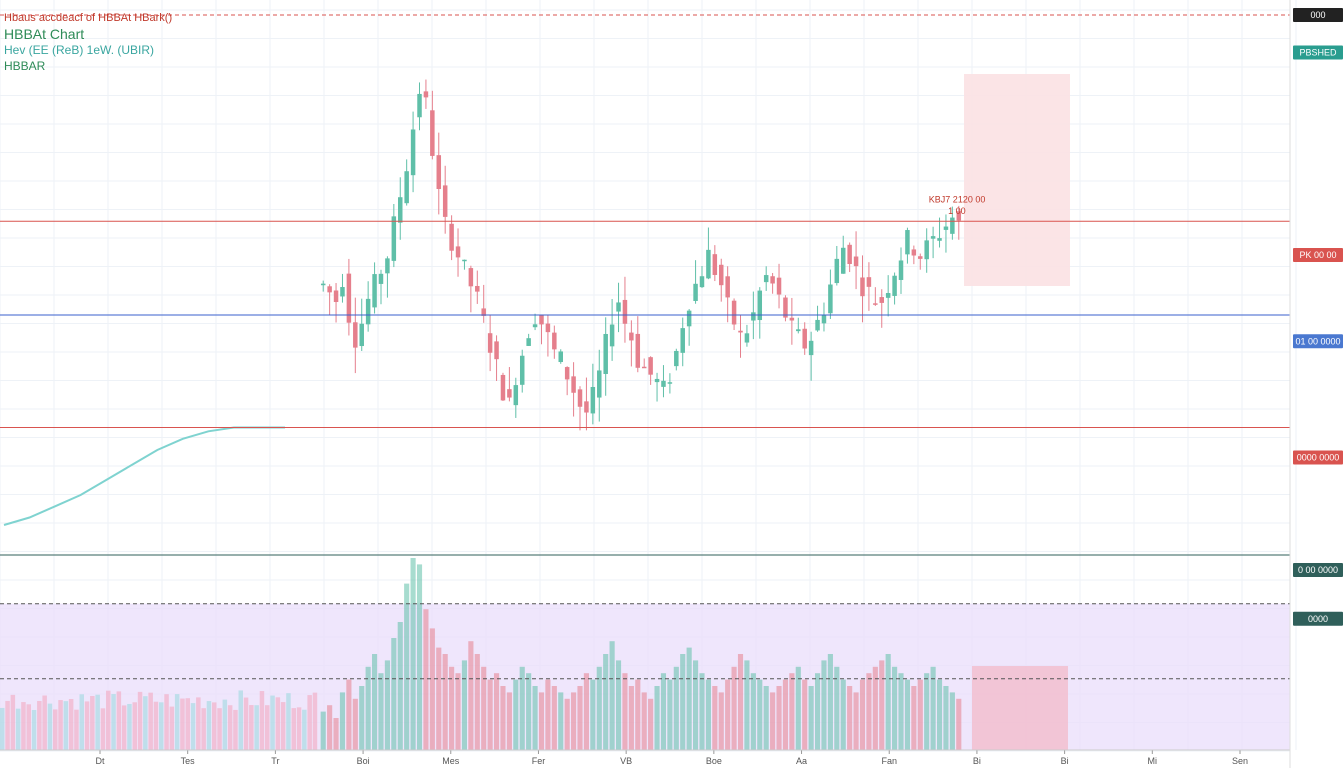  Describe the element at coordinates (957, 205) in the screenshot. I see `chart-annotations: KBJ7 2120 001 00` at that location.